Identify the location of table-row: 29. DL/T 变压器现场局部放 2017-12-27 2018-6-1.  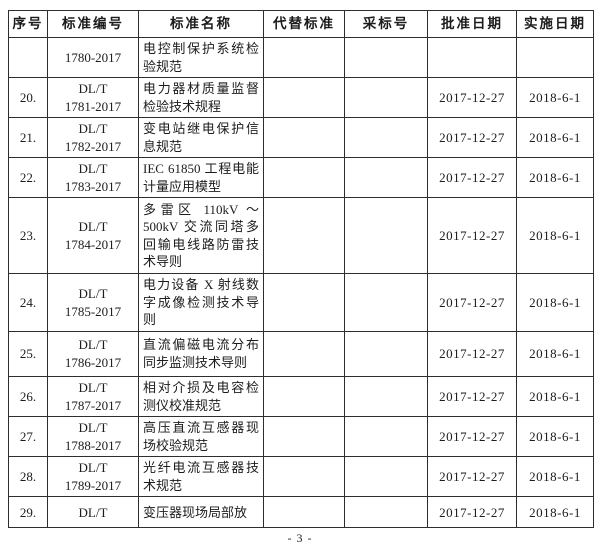
(301, 512).